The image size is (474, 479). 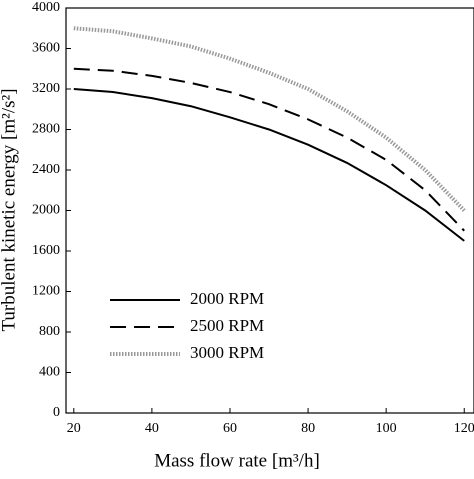 What do you see at coordinates (9, 209) in the screenshot?
I see `y-axis-label: Turbulent kinetic energy [m²/s²]` at bounding box center [9, 209].